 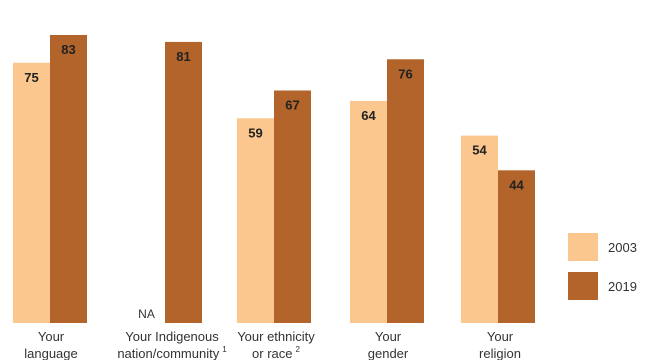 I want to click on footnote-marker: 2, so click(x=298, y=349).